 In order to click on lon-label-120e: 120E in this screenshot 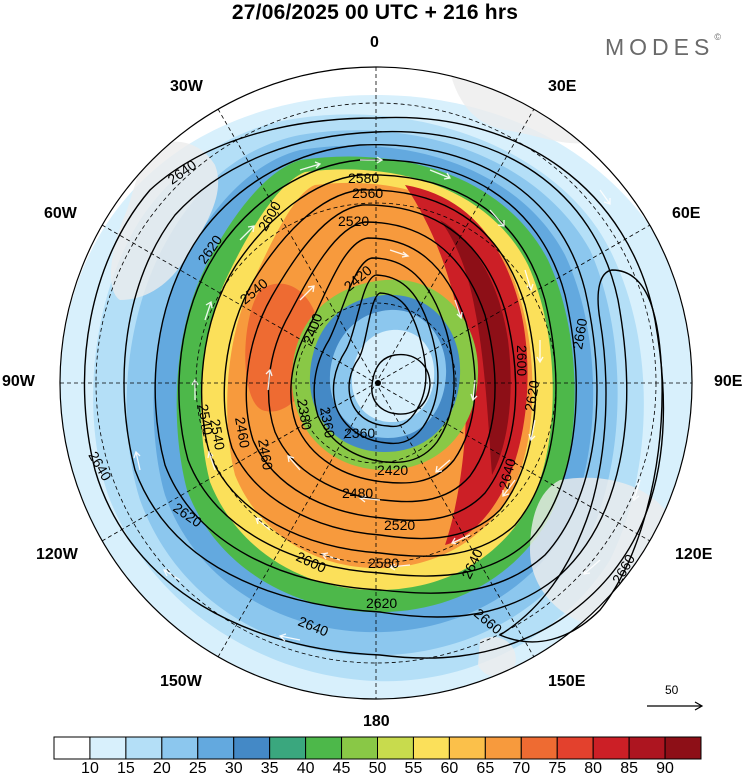, I will do `click(694, 554)`.